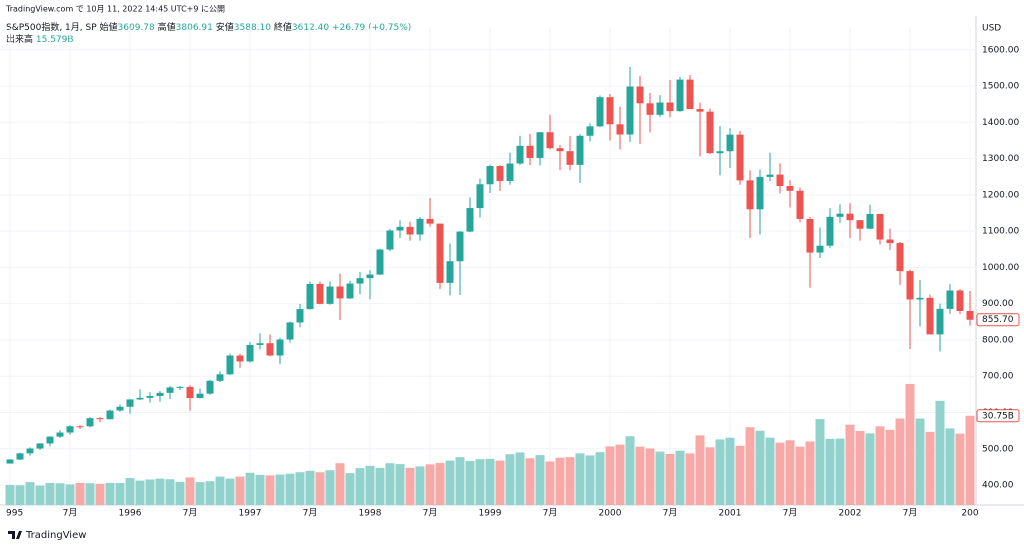  Describe the element at coordinates (14, 514) in the screenshot. I see `x-tick-label: 995` at that location.